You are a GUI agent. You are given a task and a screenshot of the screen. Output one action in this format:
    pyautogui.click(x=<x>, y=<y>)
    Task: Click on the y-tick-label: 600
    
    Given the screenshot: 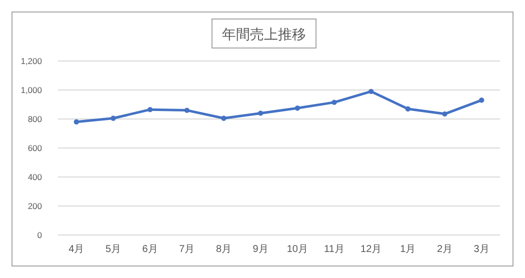 What is the action you would take?
    pyautogui.click(x=35, y=148)
    